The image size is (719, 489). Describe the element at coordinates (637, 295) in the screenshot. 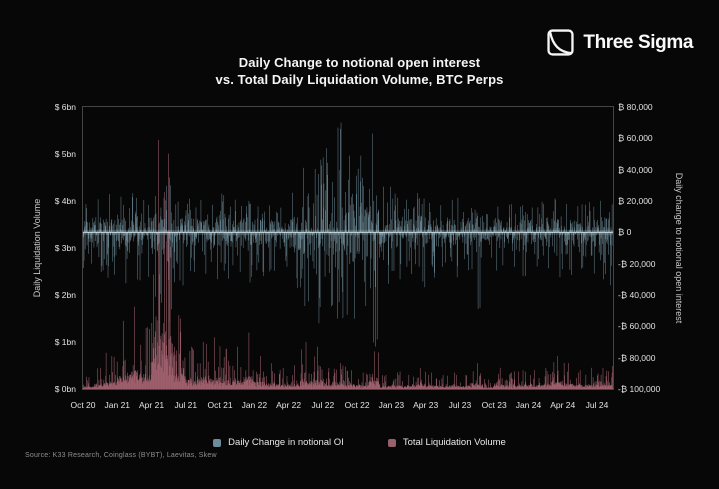

I see `right-axis-tick: -₿ 40,000` at that location.